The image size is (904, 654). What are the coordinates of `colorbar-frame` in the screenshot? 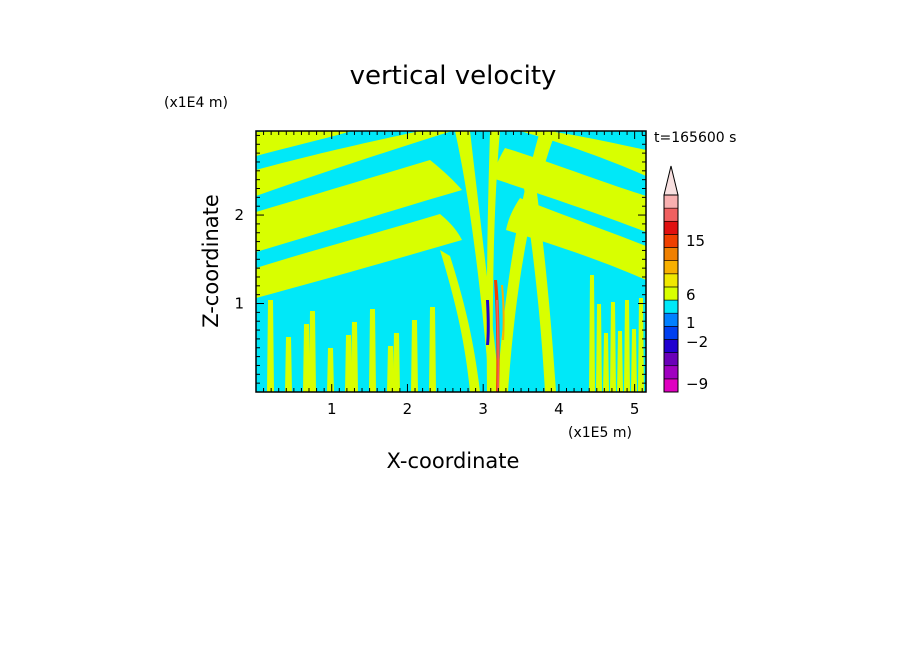 It's located at (671, 293).